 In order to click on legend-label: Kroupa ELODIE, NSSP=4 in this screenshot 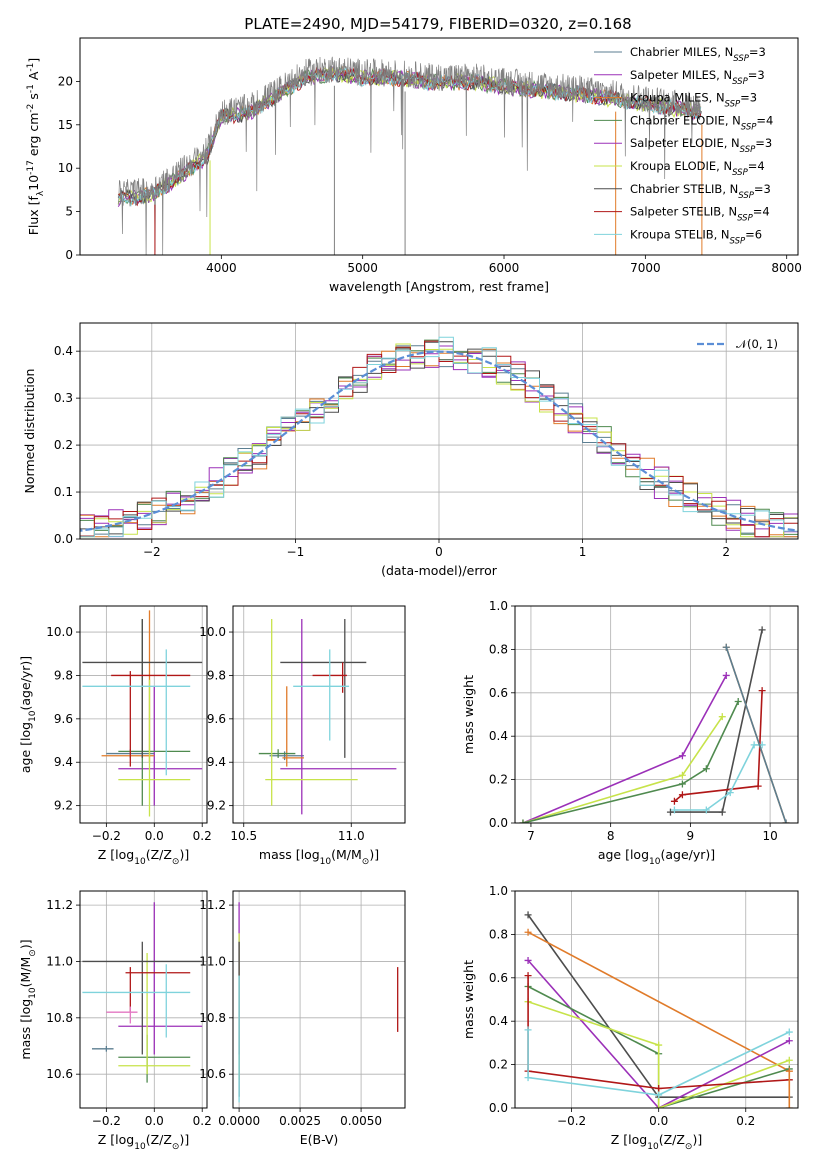, I will do `click(697, 168)`.